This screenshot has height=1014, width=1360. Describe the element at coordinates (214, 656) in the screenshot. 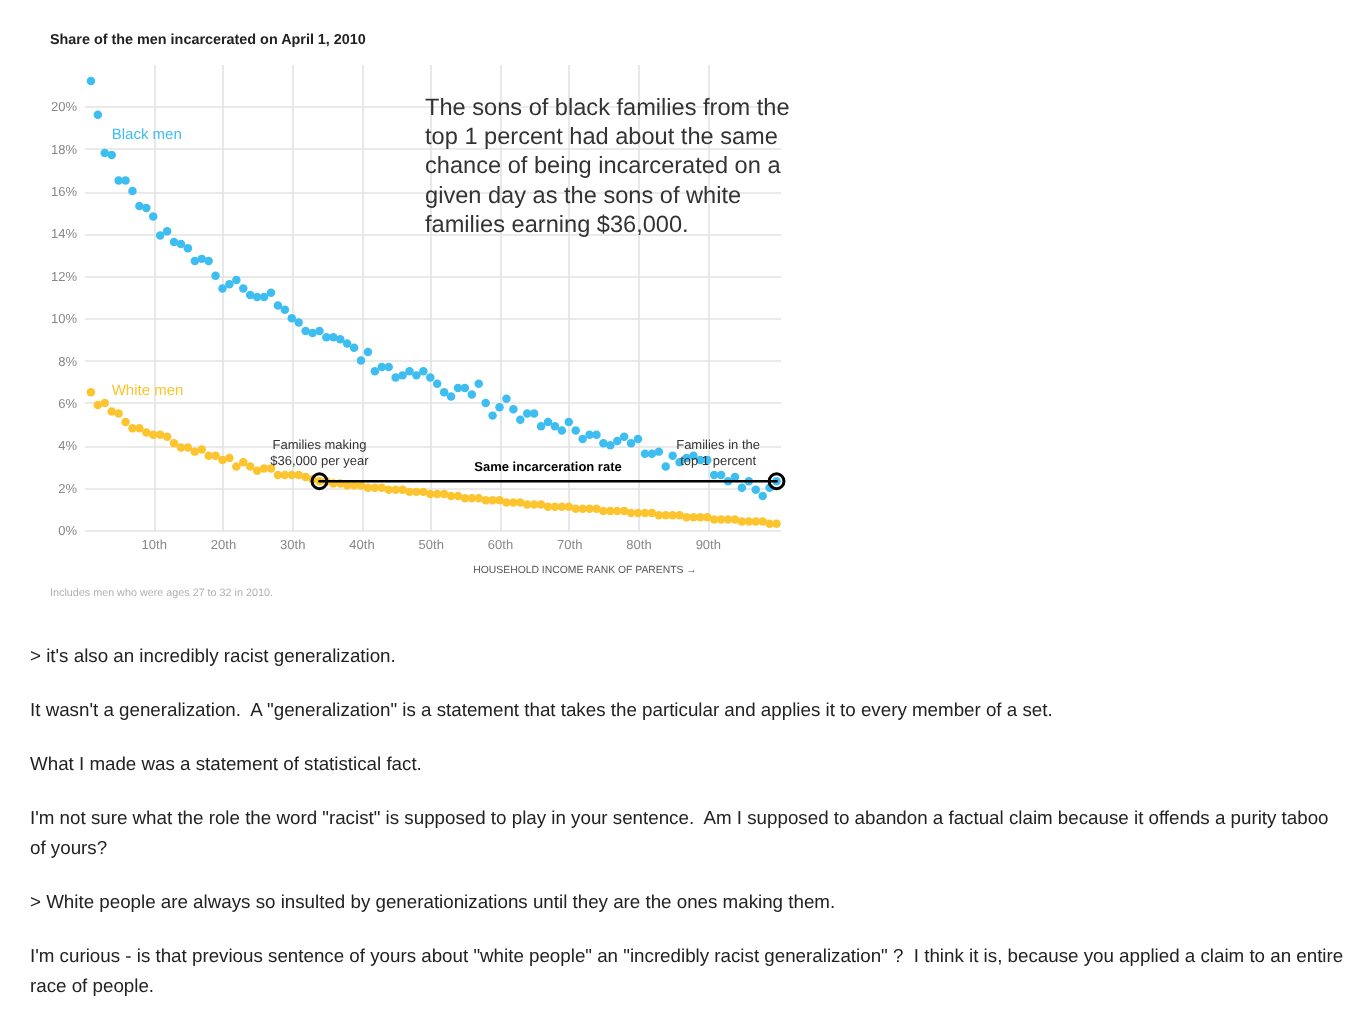

I see `text: > it's also an incredibly racist generalization.` at that location.